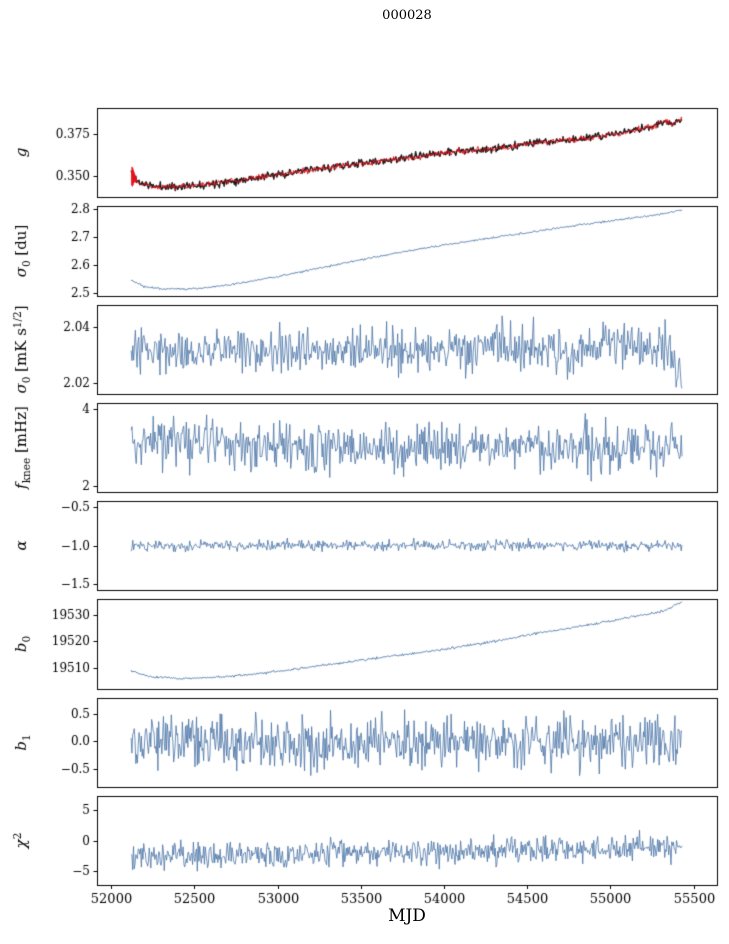 The width and height of the screenshot is (729, 944). Describe the element at coordinates (407, 15) in the screenshot. I see `chart-title: 000028` at that location.